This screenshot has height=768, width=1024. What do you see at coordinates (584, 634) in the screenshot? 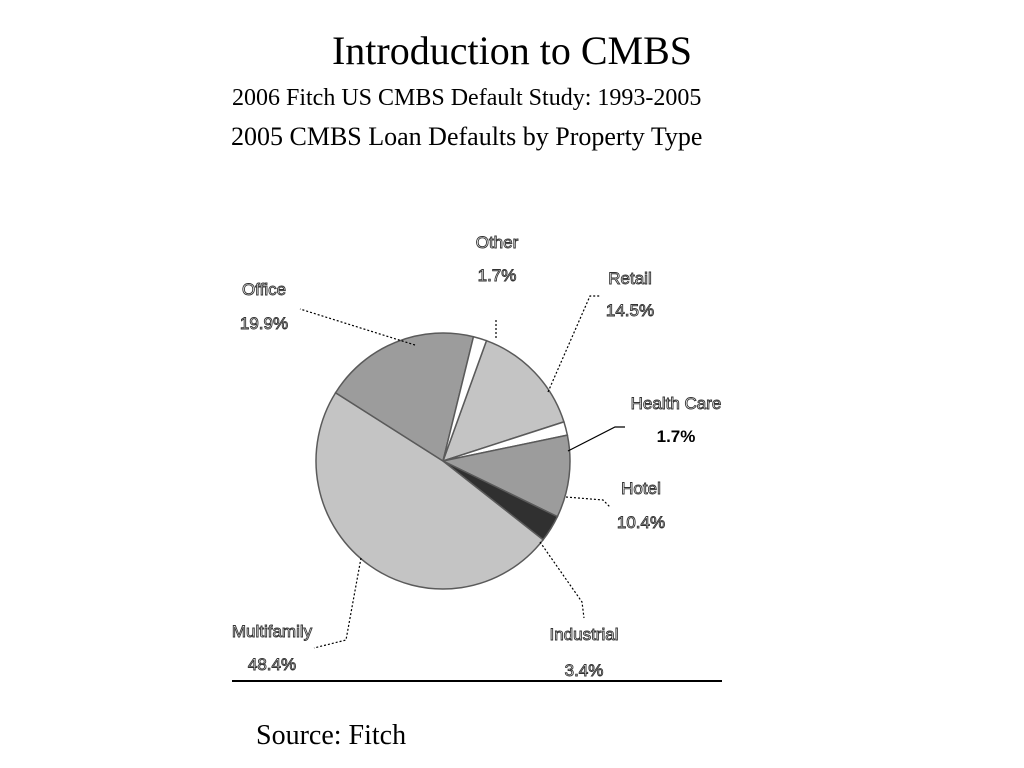
I see `slice-label-industrial: Industrial` at bounding box center [584, 634].